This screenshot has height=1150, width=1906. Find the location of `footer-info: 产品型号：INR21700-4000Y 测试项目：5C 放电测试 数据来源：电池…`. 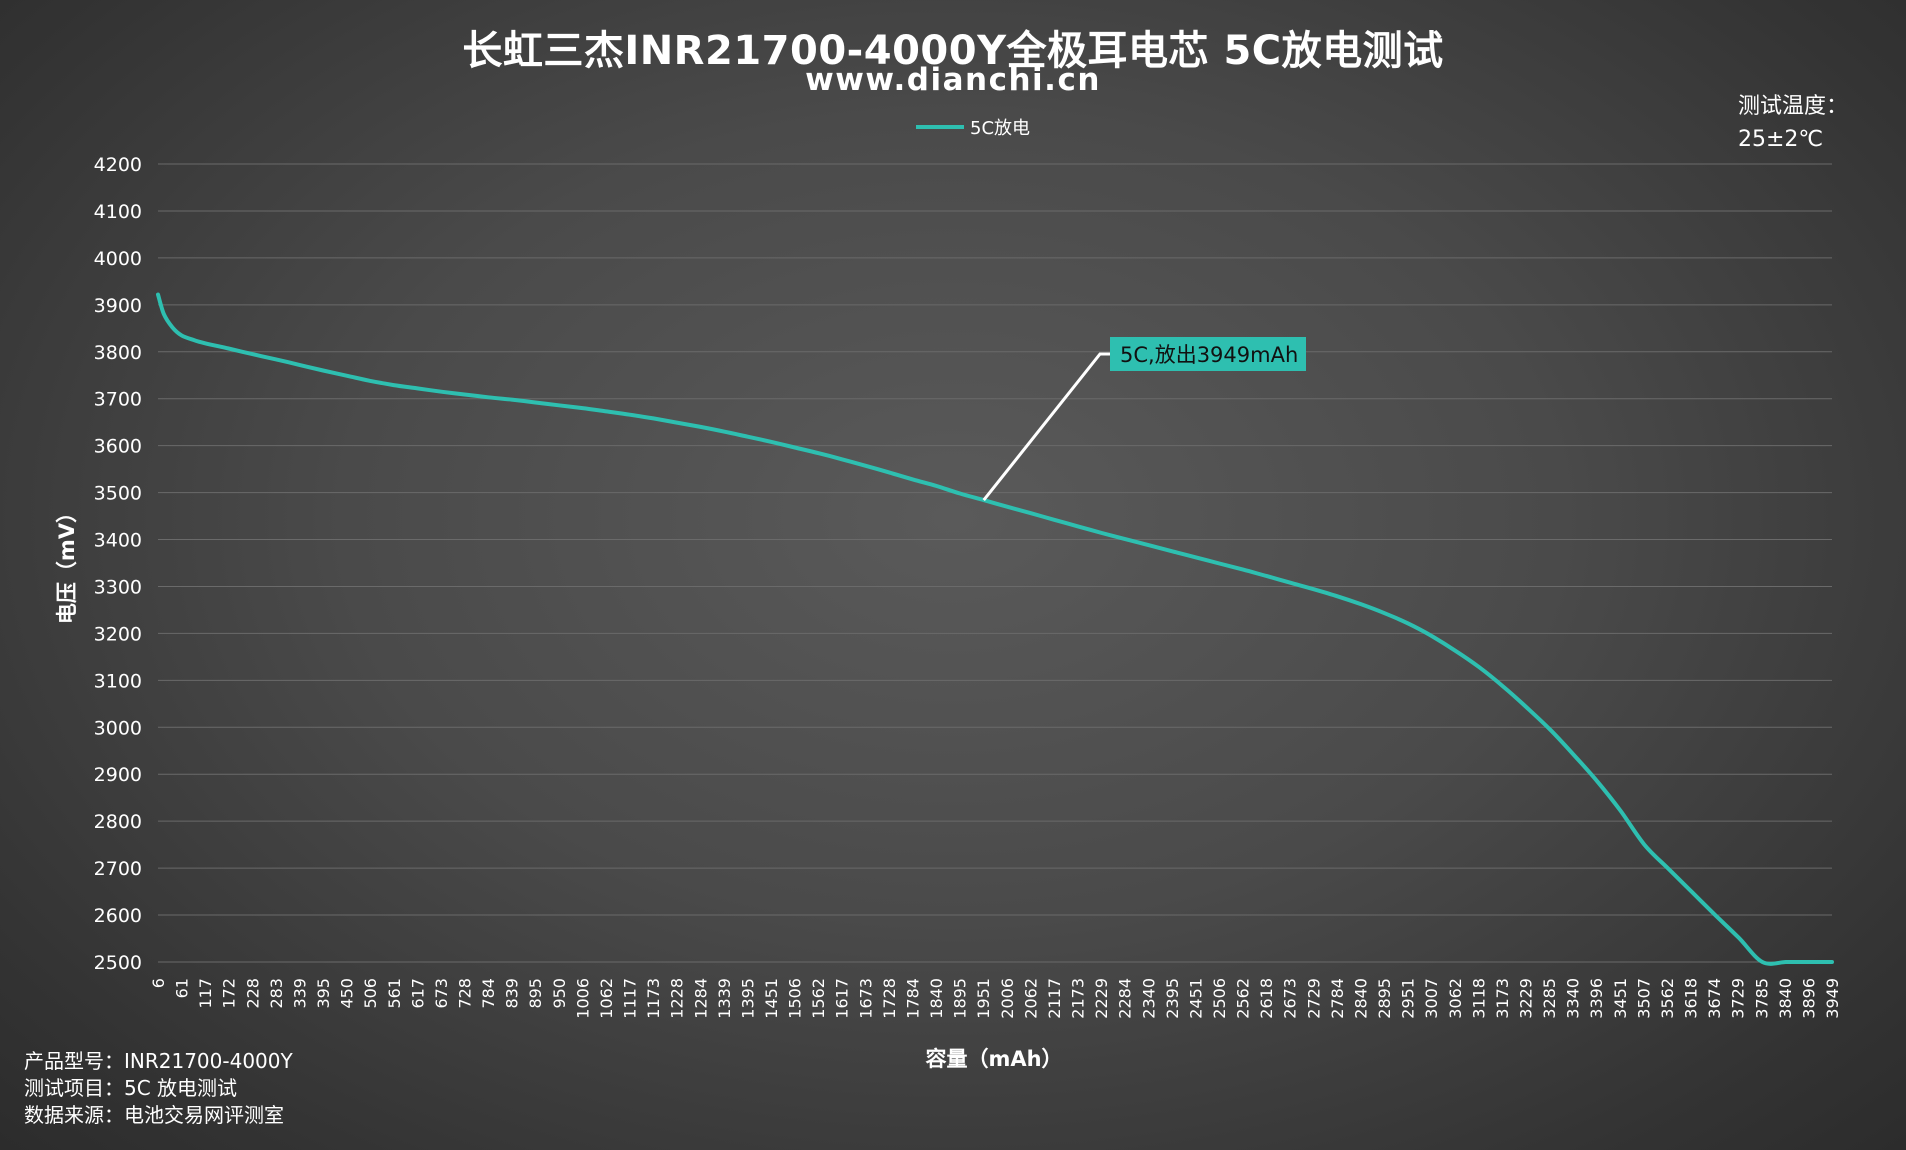

footer-info: 产品型号：INR21700-4000Y 测试项目：5C 放电测试 数据来源：电池… is located at coordinates (158, 1088).